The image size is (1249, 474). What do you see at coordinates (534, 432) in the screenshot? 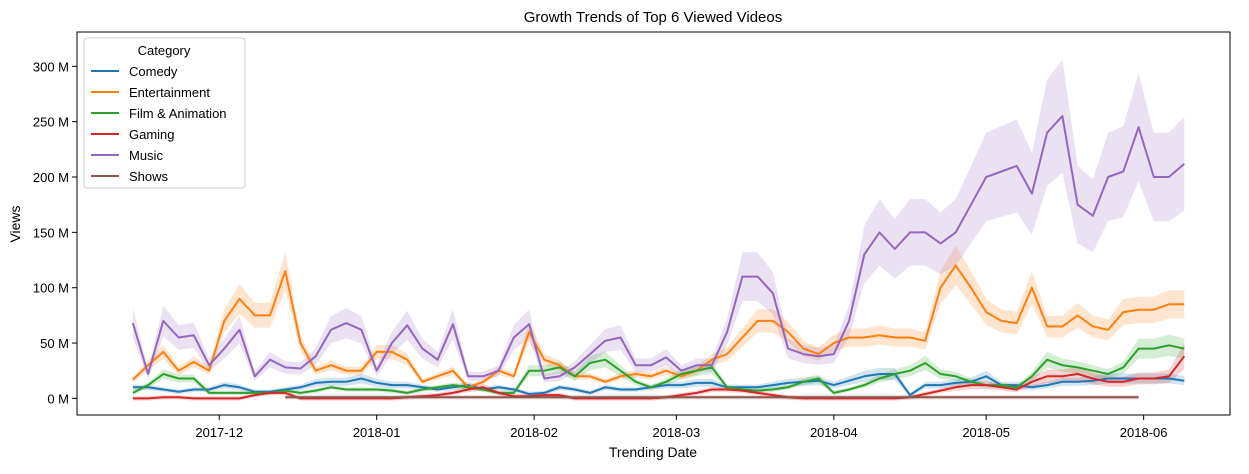
I see `x-tick-label: 2018-02` at bounding box center [534, 432].